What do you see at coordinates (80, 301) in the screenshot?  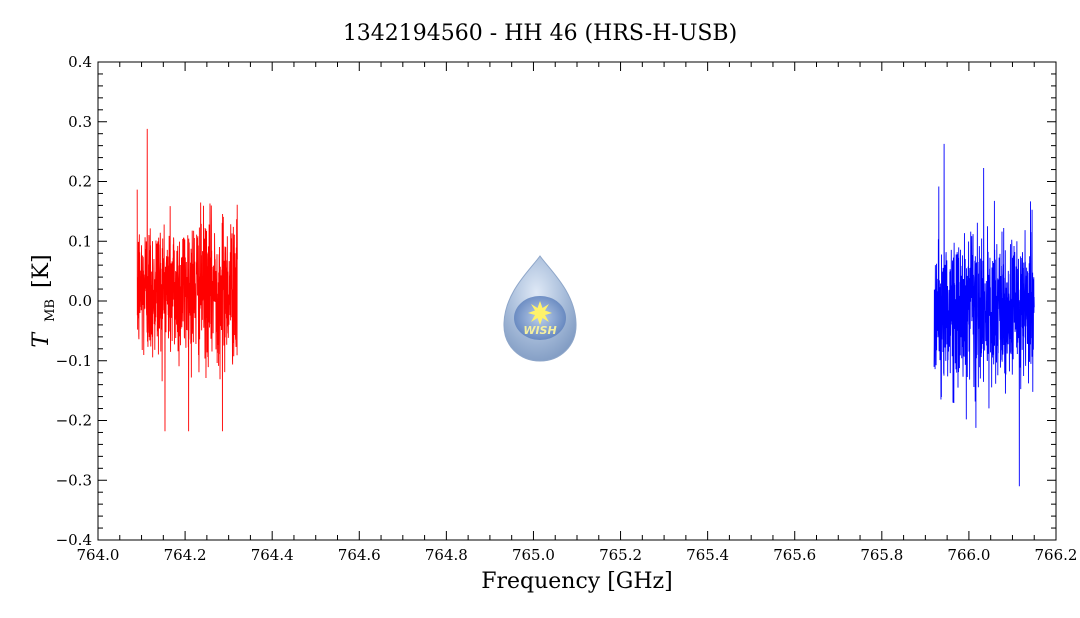 I see `y-tick-label: 0.0` at bounding box center [80, 301].